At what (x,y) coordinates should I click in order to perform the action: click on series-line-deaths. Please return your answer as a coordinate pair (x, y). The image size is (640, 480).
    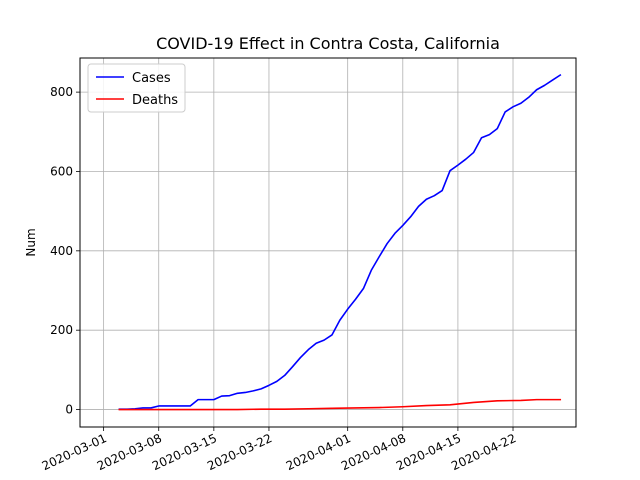
    Looking at the image, I should click on (340, 404).